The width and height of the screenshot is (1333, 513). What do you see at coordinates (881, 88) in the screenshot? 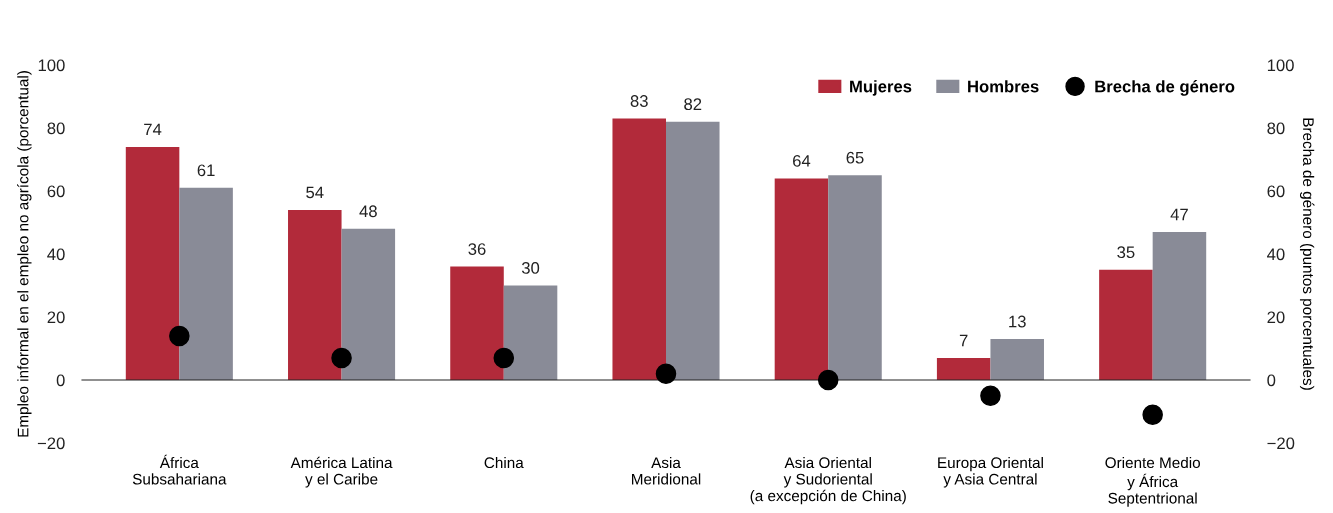
I see `legend-label: Mujeres` at bounding box center [881, 88].